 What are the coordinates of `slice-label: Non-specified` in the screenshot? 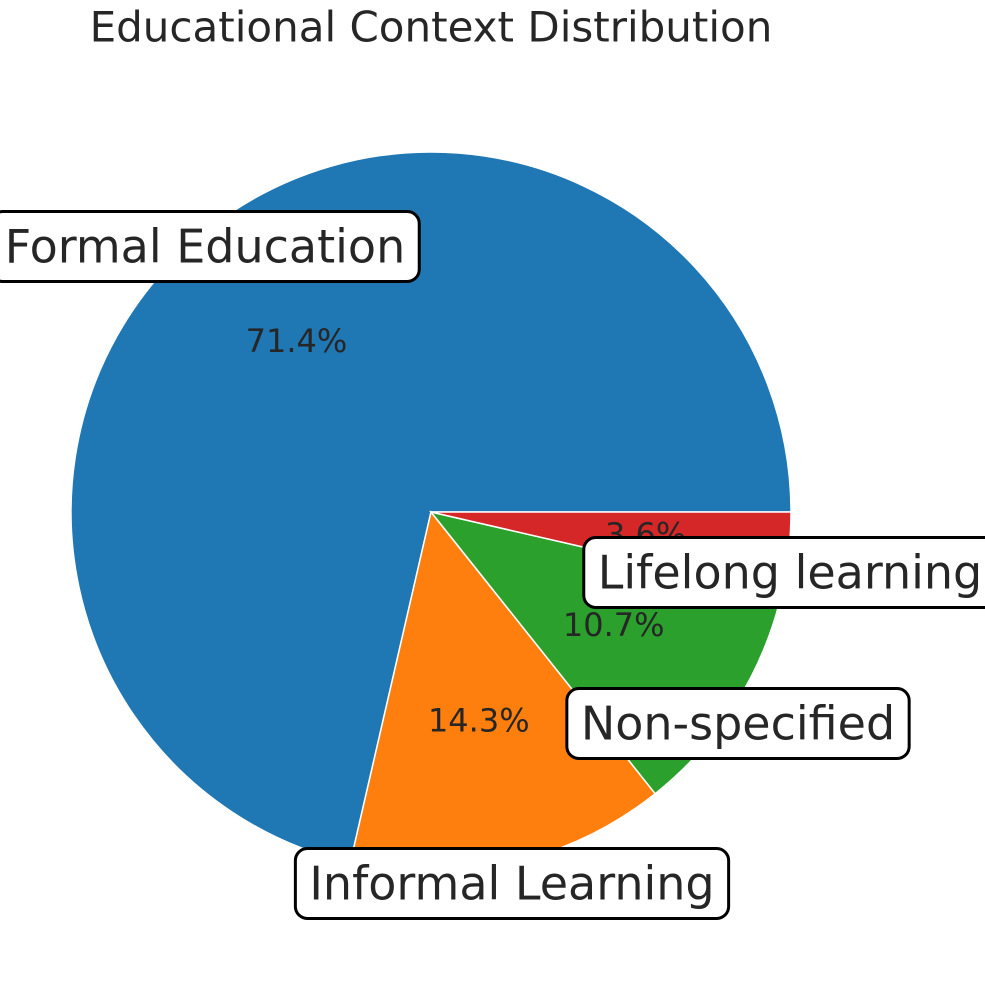 It's located at (738, 724).